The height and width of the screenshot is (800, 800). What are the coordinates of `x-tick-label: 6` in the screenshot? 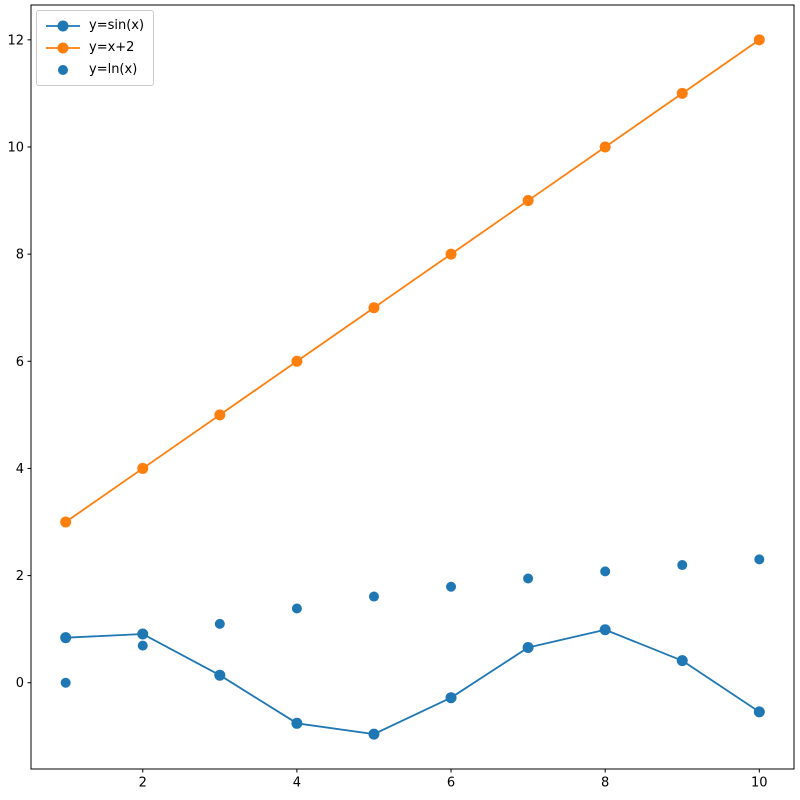 It's located at (451, 783).